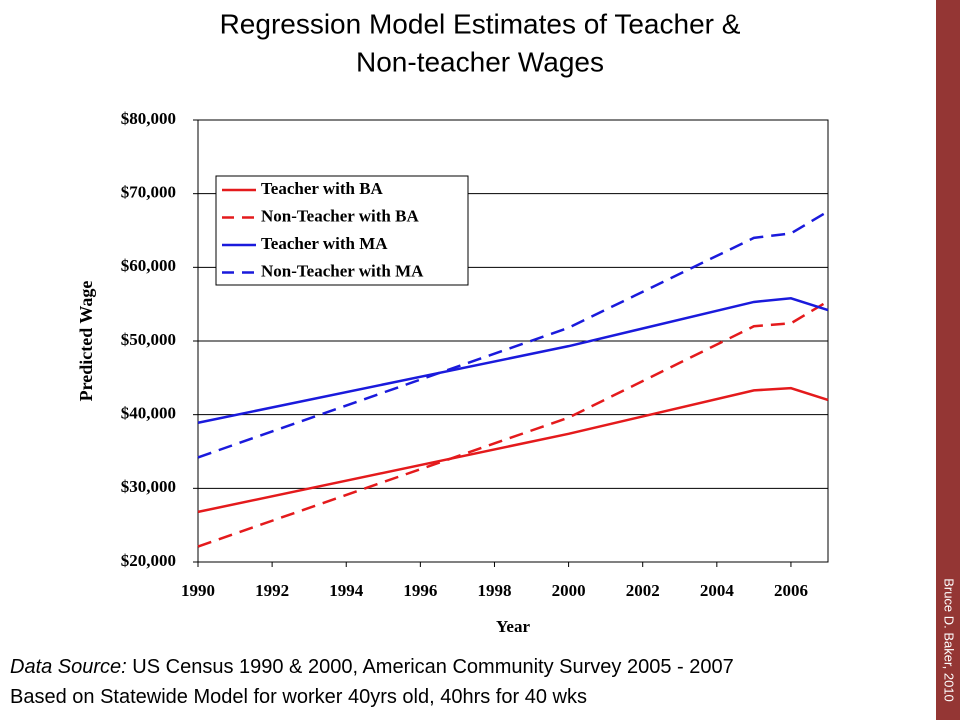 Image resolution: width=960 pixels, height=720 pixels. I want to click on source-label: Data Source:, so click(68, 667).